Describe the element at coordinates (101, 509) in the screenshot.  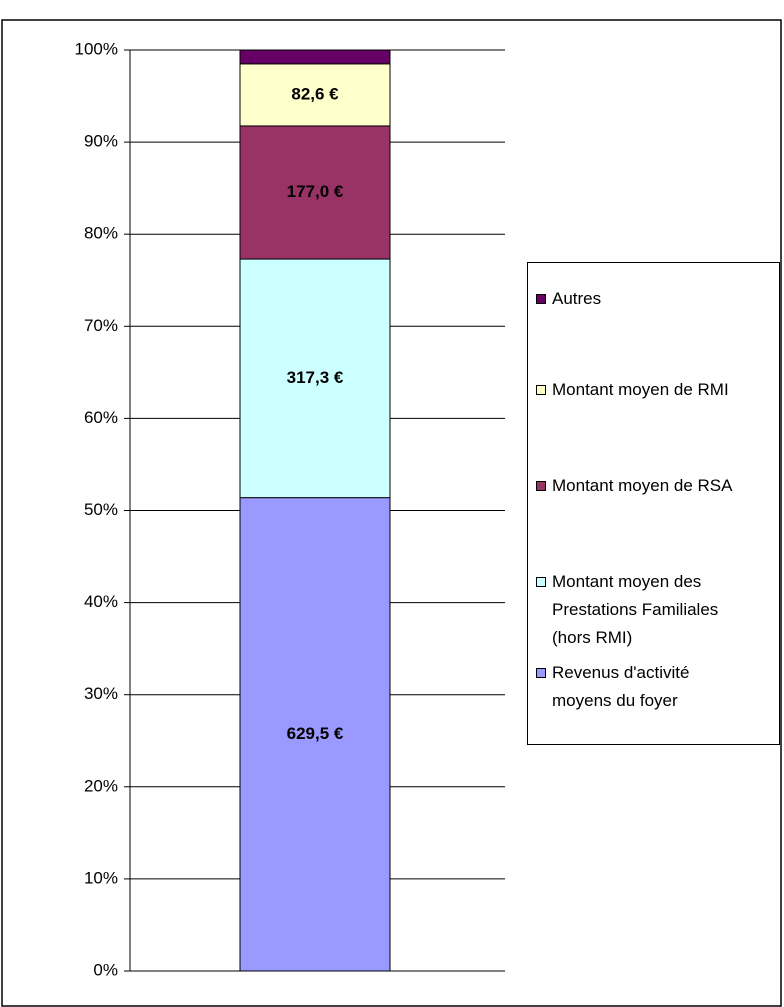
I see `y-tick-label: 50%` at that location.